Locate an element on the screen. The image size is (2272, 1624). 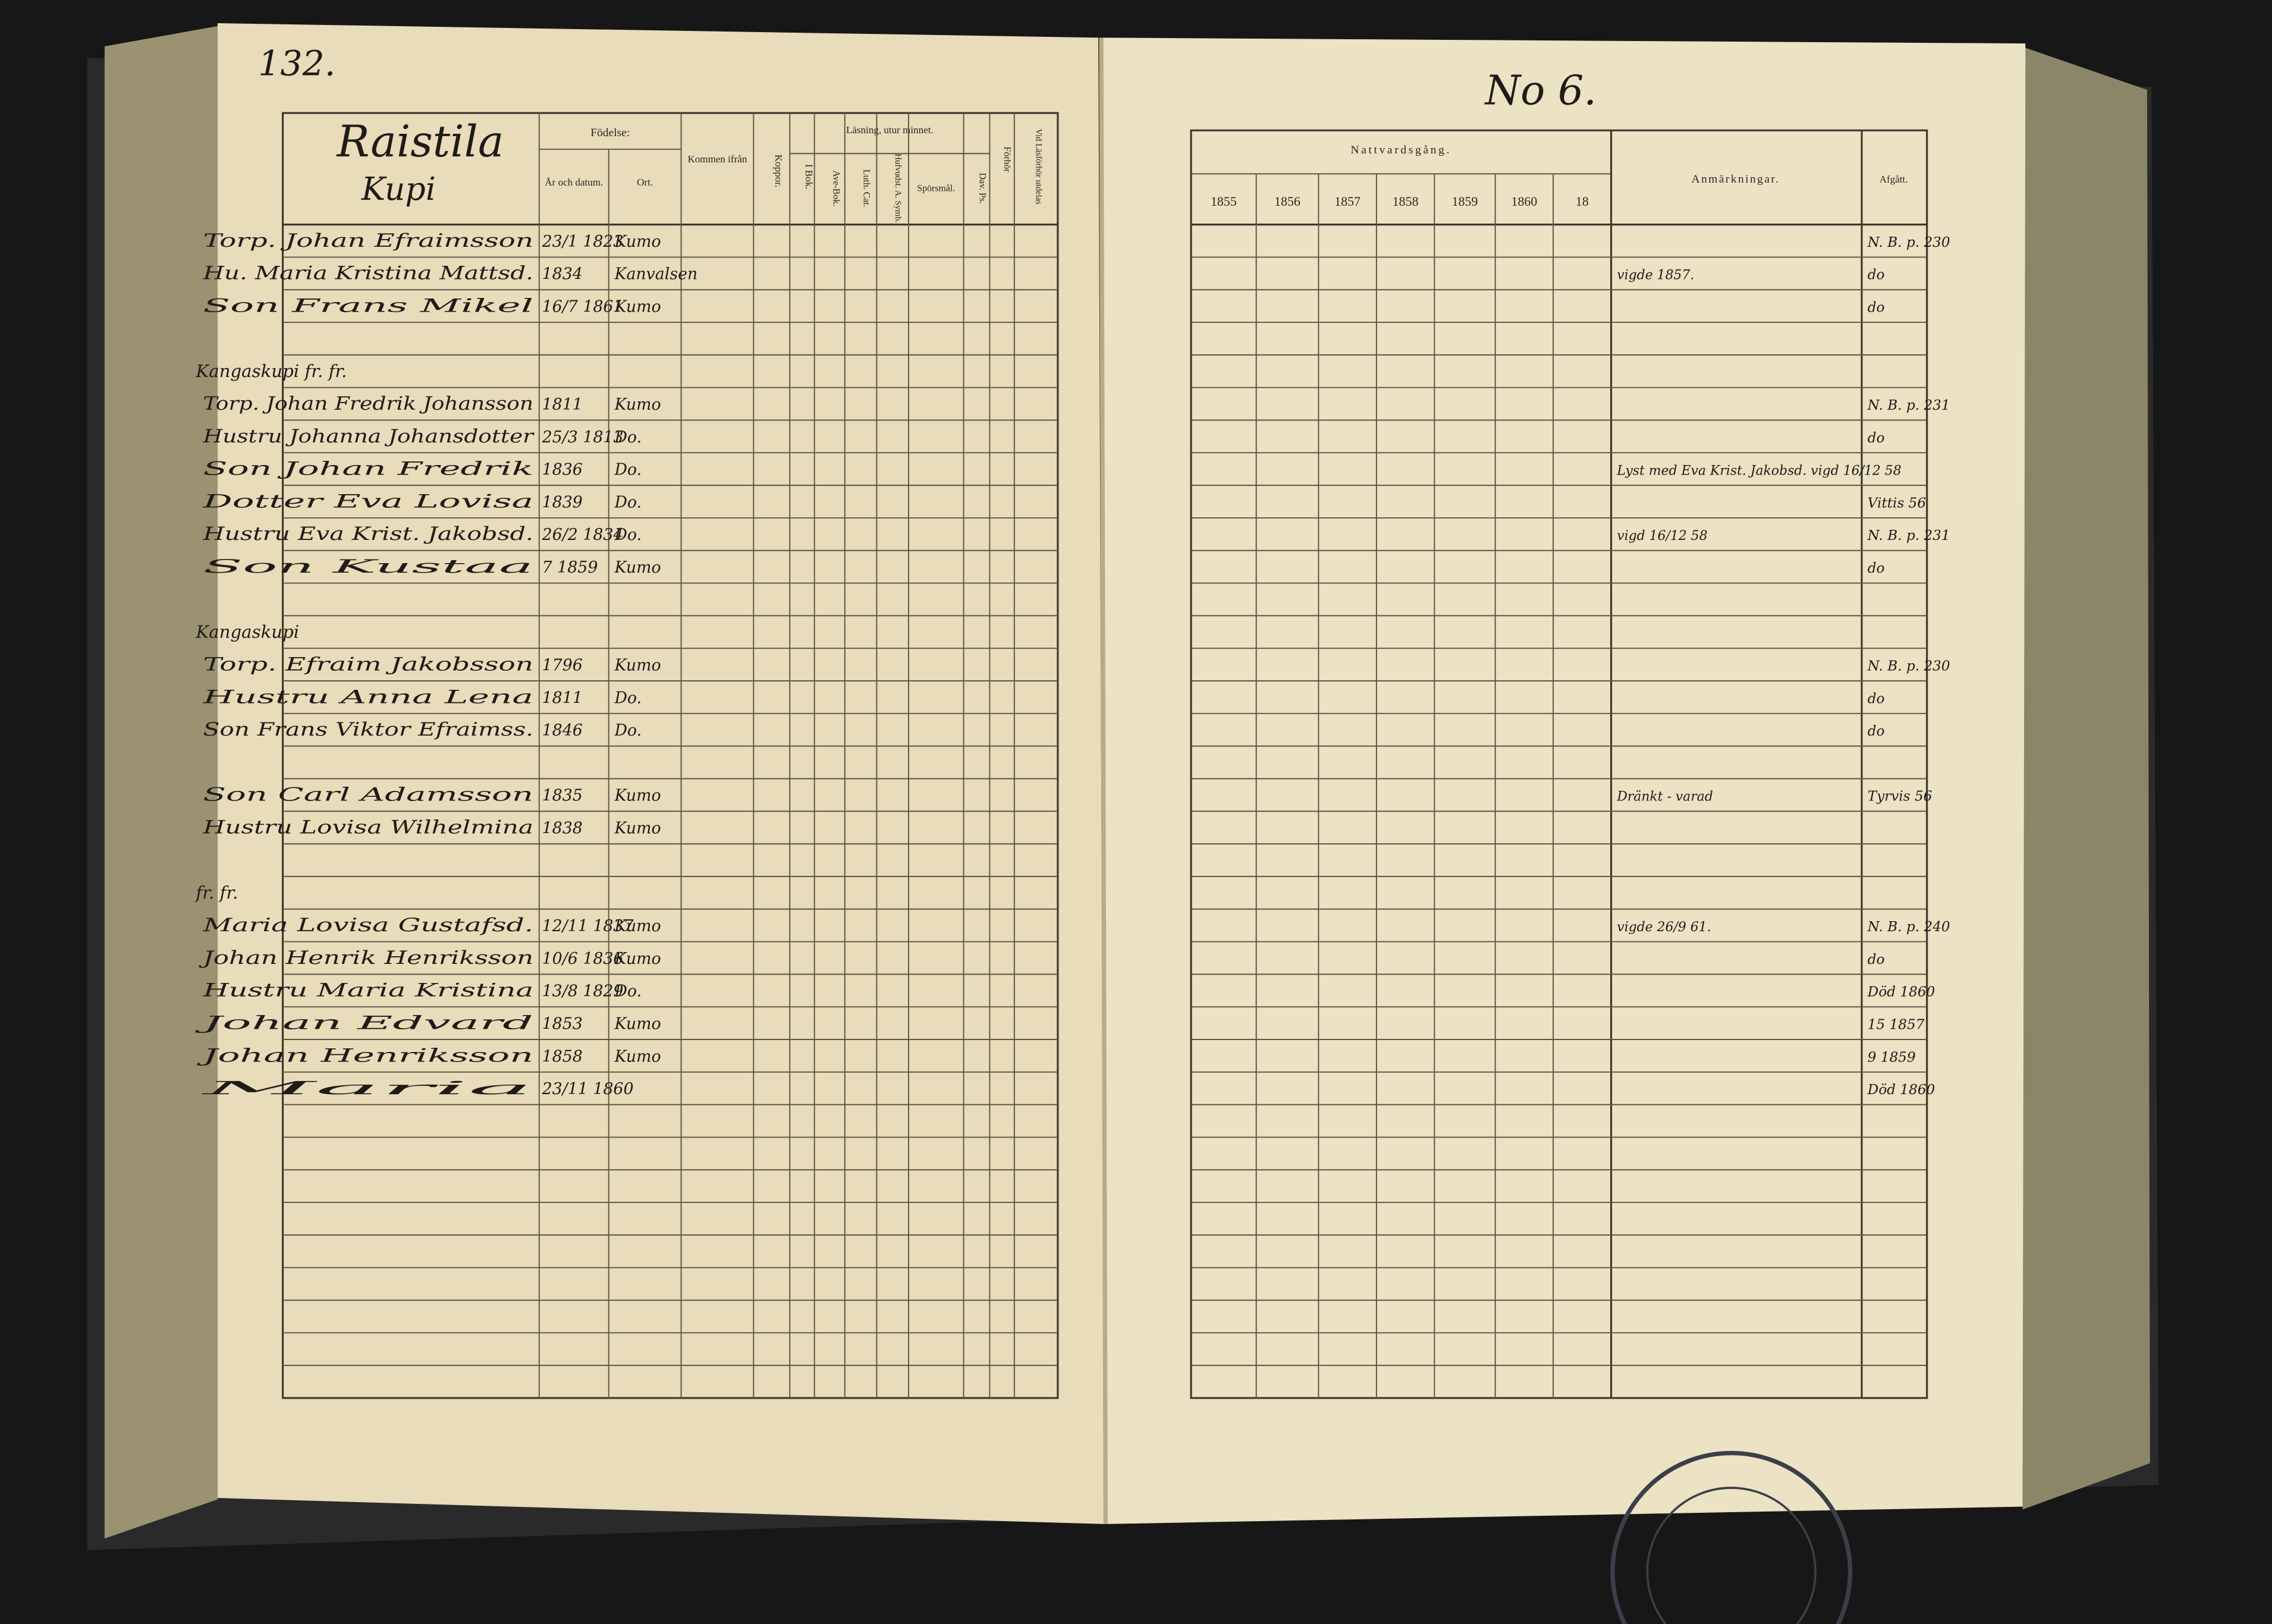
person-name: Torp. Johan Efraimsson is located at coordinates (368, 242).